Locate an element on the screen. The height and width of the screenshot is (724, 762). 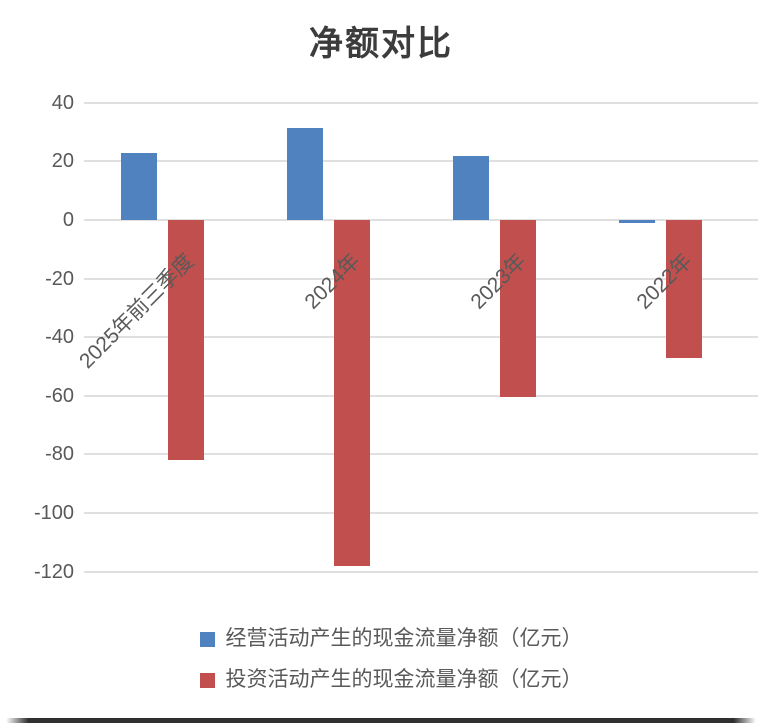
y-axis-tick-label: -120 is located at coordinates (53, 571).